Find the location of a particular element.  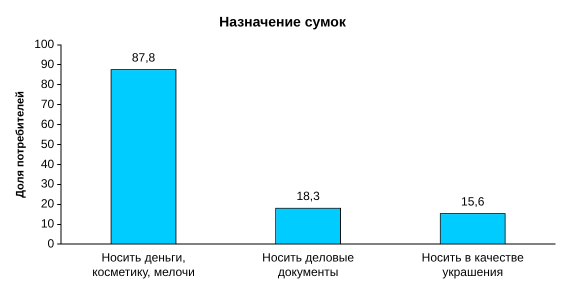

y-tick-label: 50 is located at coordinates (47, 143).